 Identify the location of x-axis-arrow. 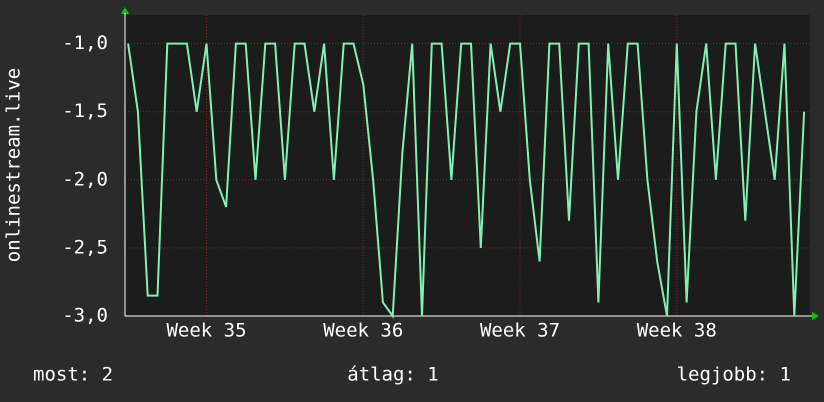
(815, 316).